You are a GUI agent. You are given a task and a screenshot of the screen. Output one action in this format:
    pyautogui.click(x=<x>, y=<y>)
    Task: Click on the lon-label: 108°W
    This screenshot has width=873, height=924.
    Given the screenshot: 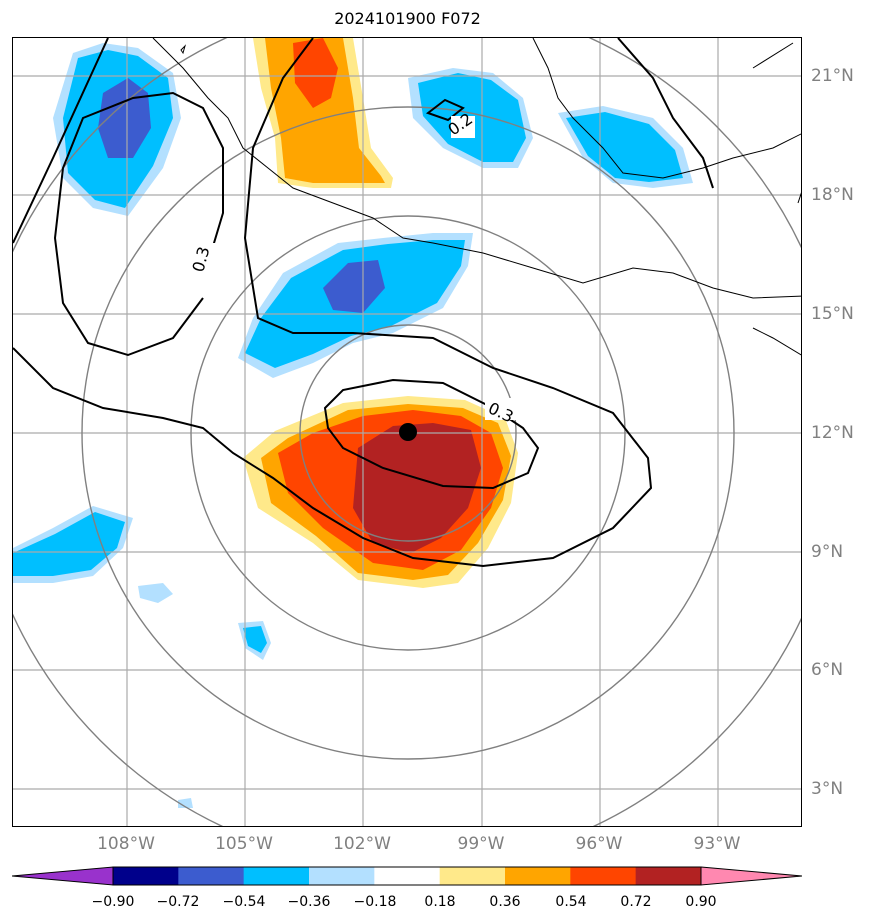 What is the action you would take?
    pyautogui.click(x=126, y=844)
    